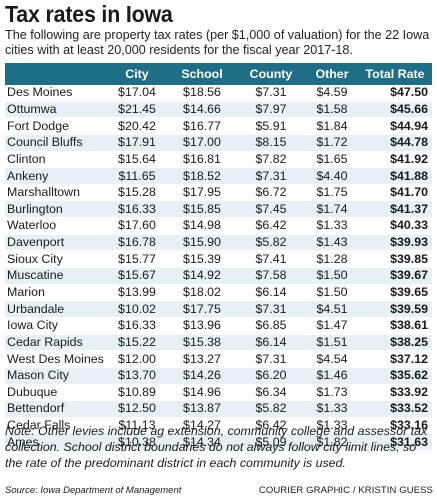 The width and height of the screenshot is (437, 500). What do you see at coordinates (137, 226) in the screenshot?
I see `cell-city-rate: $17.60` at bounding box center [137, 226].